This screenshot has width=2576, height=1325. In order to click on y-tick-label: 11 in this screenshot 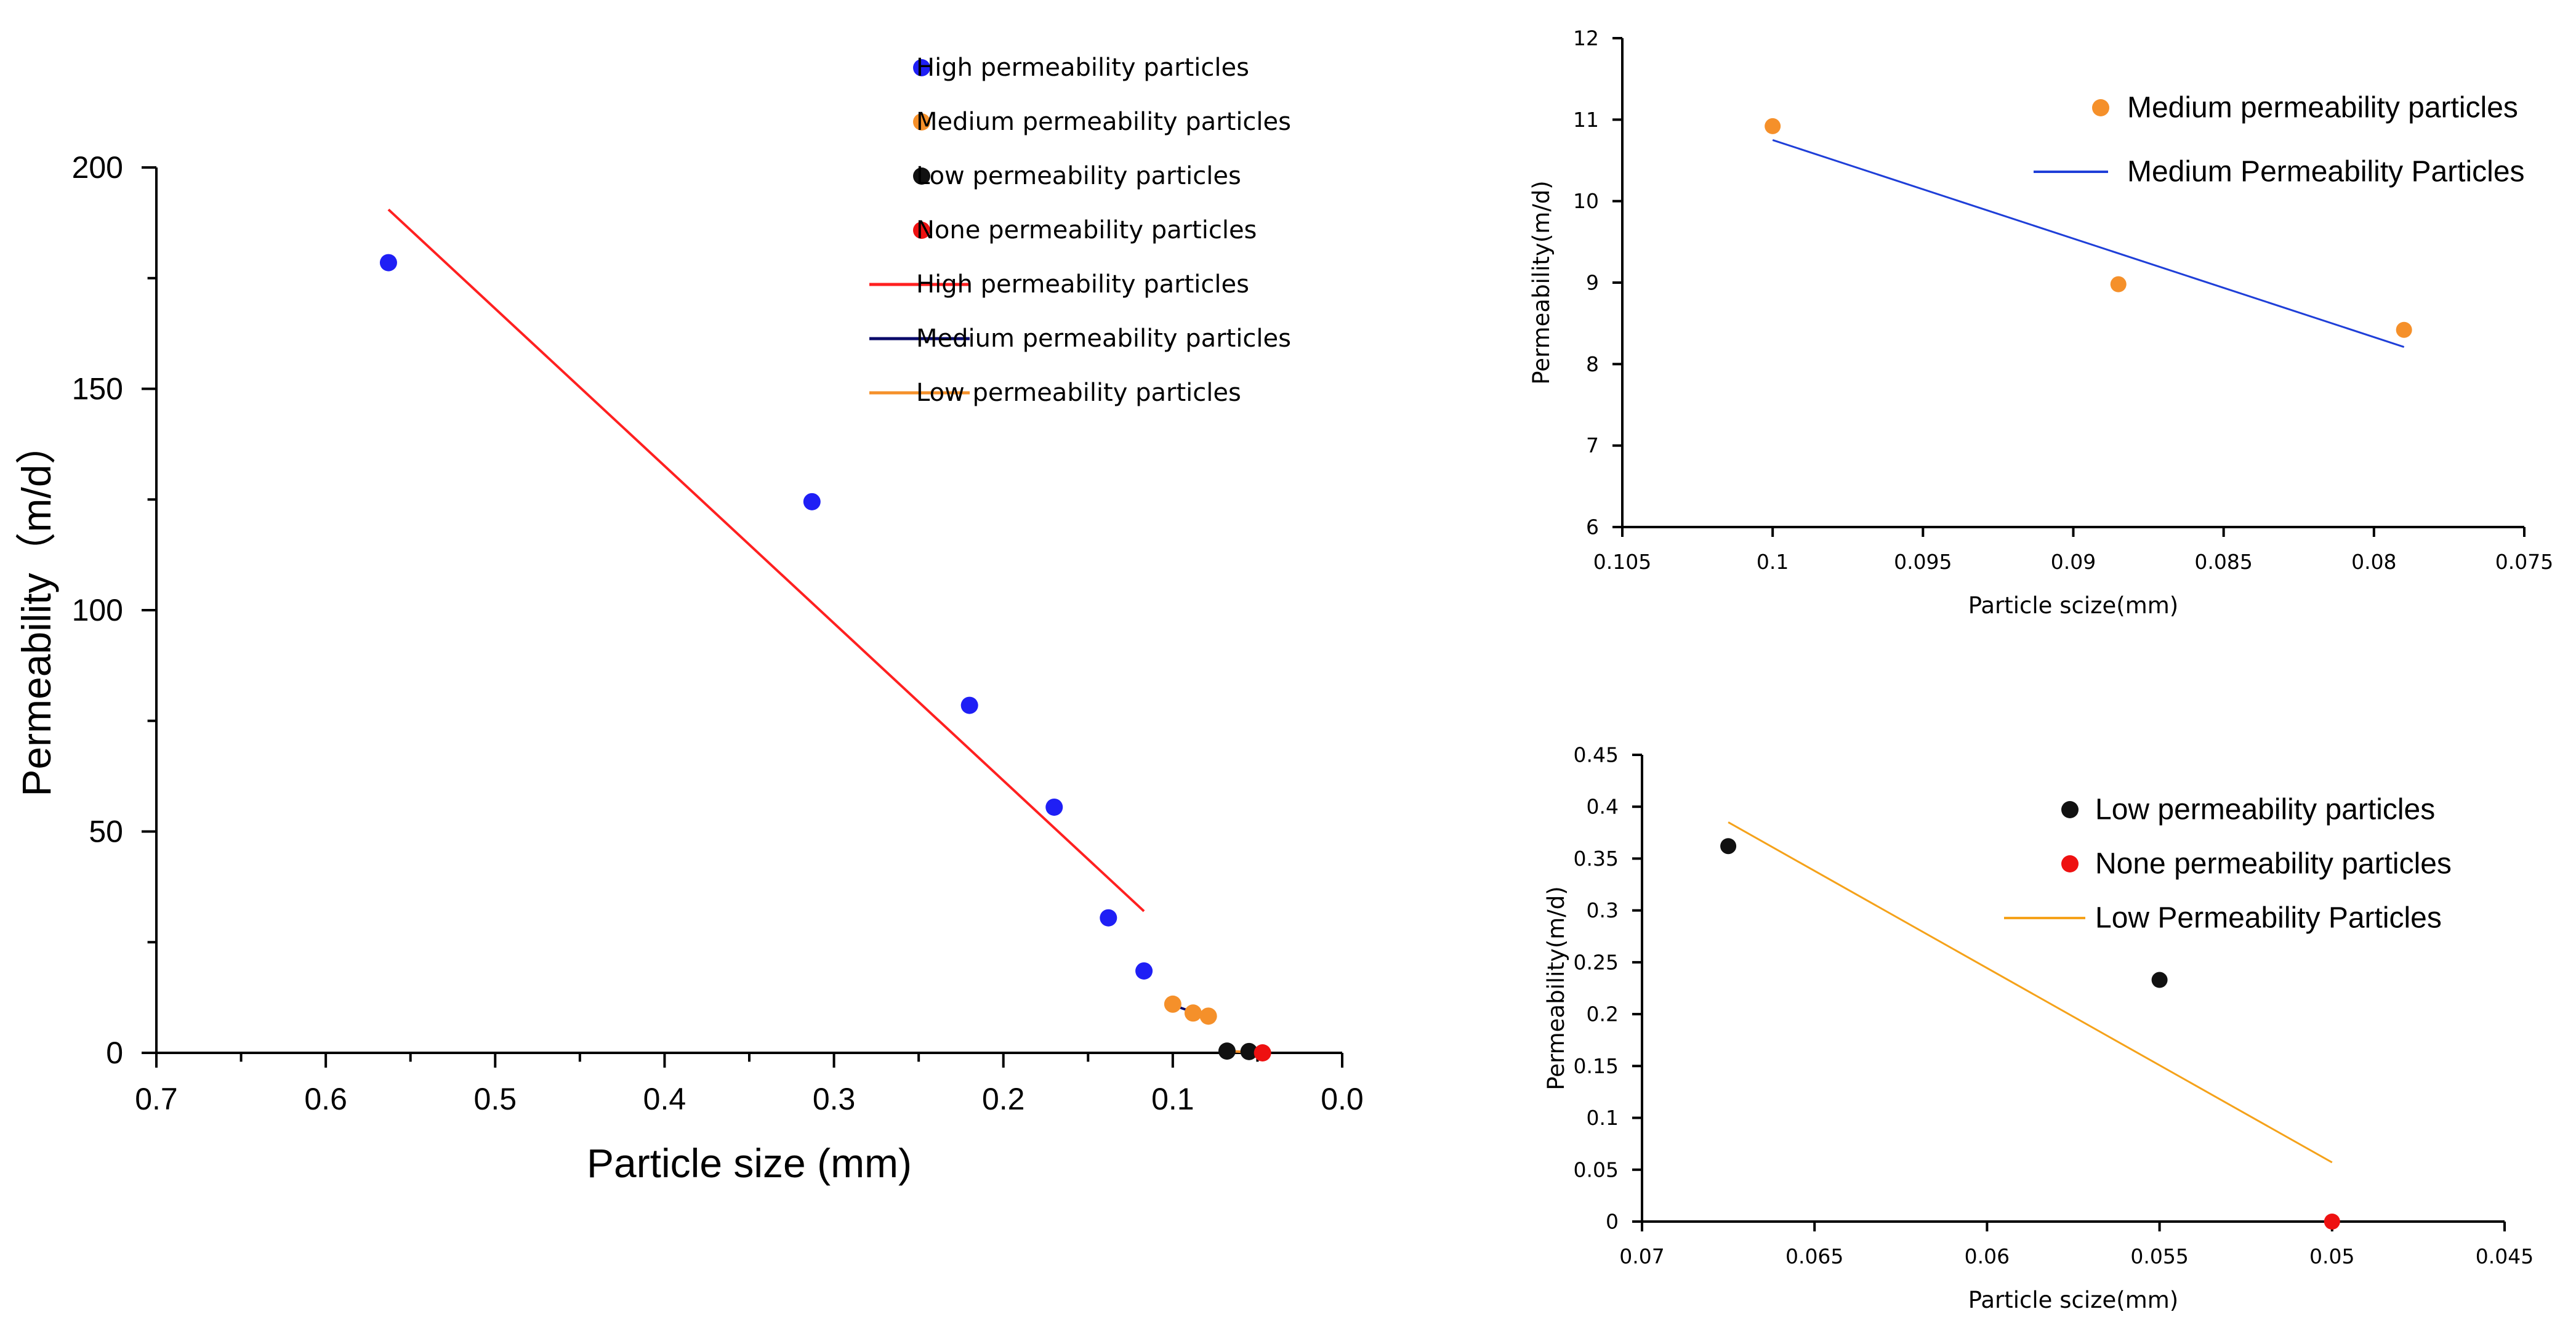, I will do `click(1586, 120)`.